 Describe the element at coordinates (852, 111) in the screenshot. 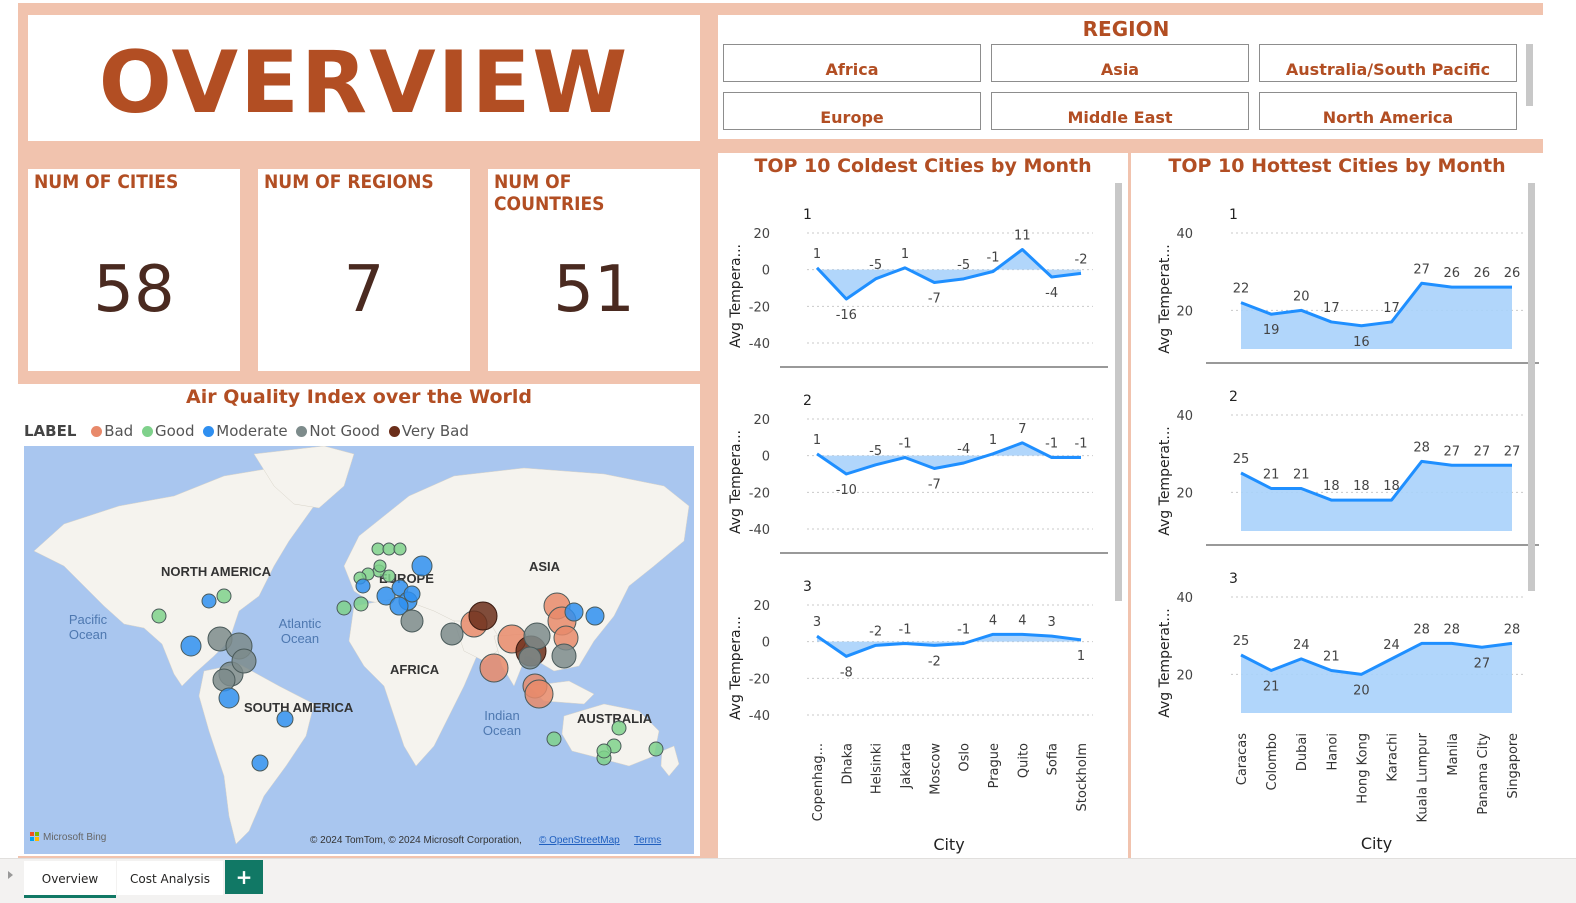

I see `region-option-europe: Europe` at that location.